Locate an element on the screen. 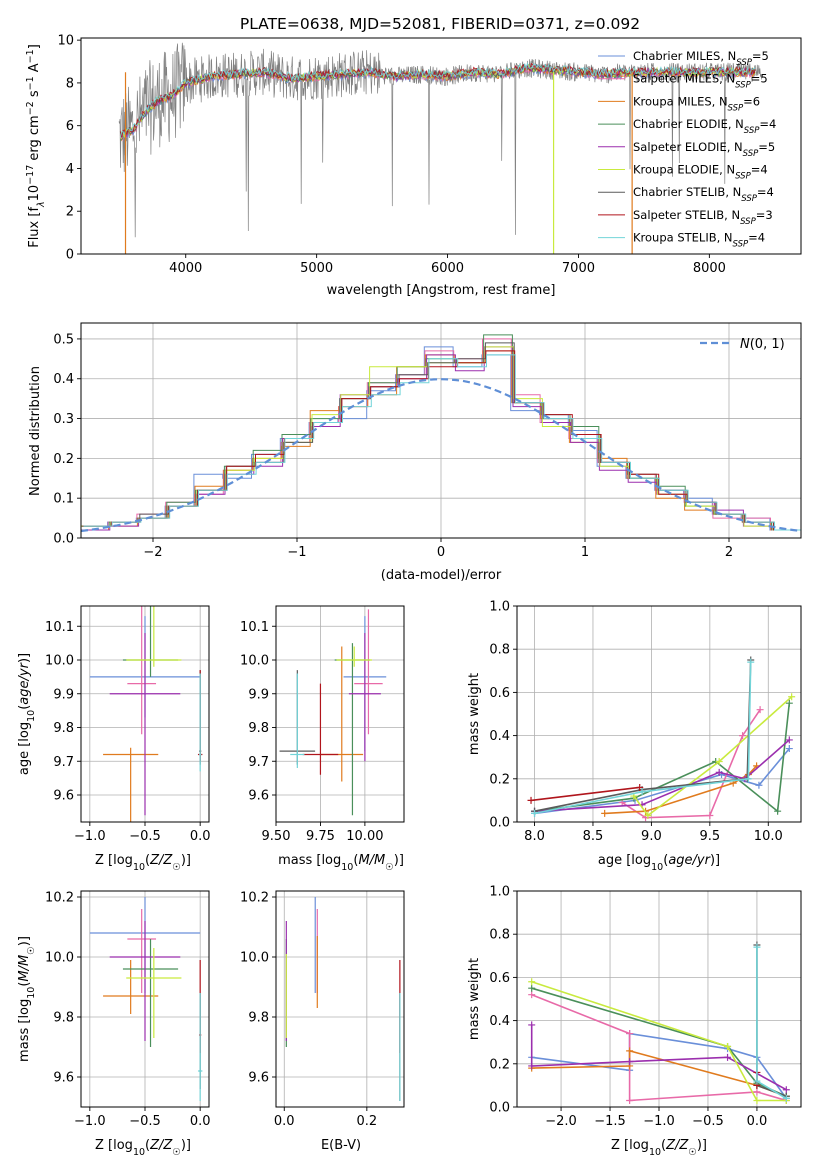 The height and width of the screenshot is (1170, 819). x-tick-label: 0.2 is located at coordinates (366, 1121).